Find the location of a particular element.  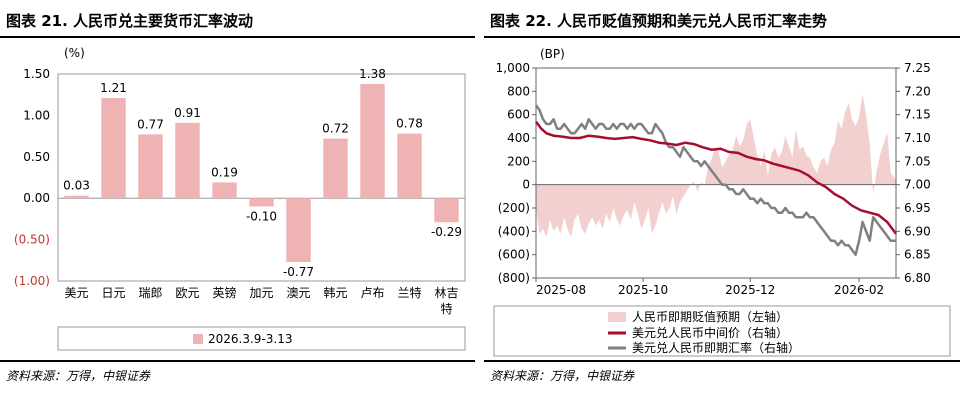

x-tick-label: 兰特 is located at coordinates (409, 292).